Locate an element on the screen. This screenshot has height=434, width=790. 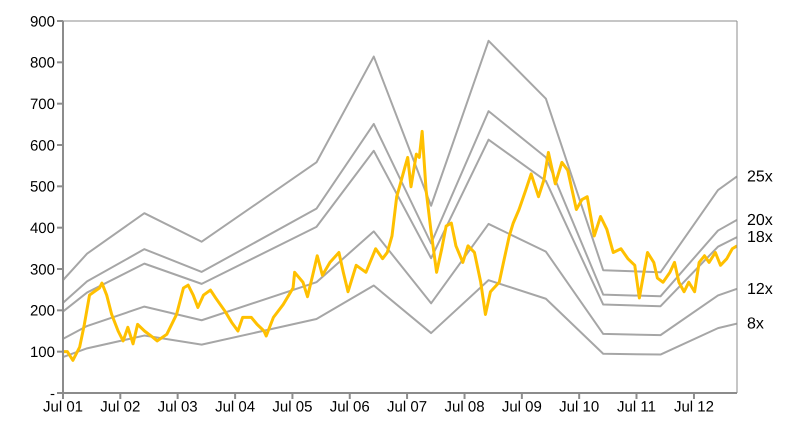
x-tick-label: Jul 06 is located at coordinates (350, 407).